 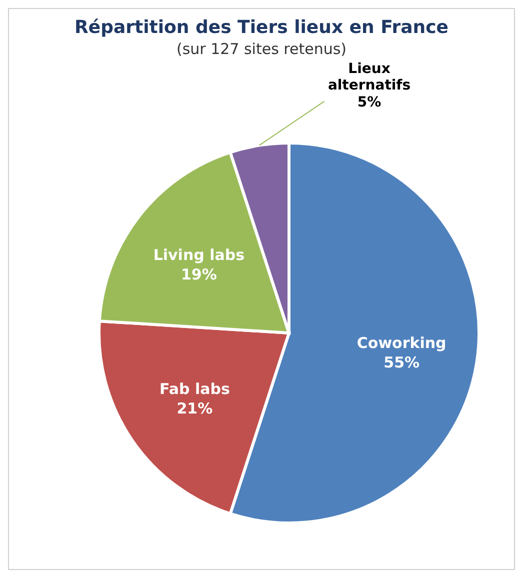 I want to click on chart-subtitle: (sur 127 sites retenus), so click(x=261, y=49).